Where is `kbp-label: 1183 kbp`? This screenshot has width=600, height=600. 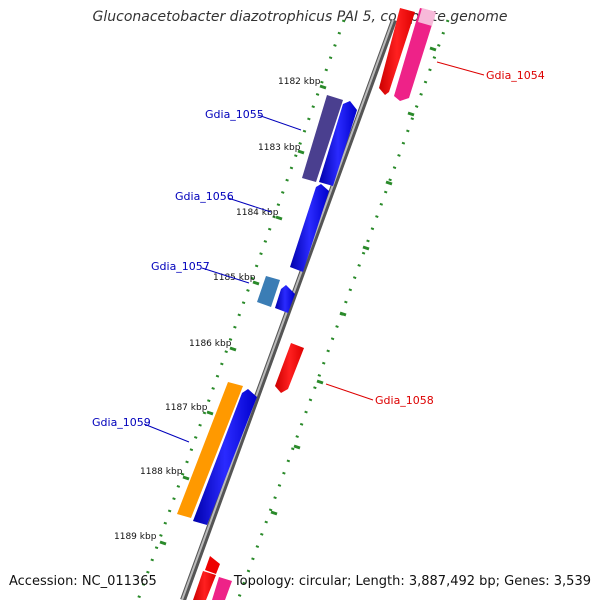 kbp-label: 1183 kbp is located at coordinates (279, 148).